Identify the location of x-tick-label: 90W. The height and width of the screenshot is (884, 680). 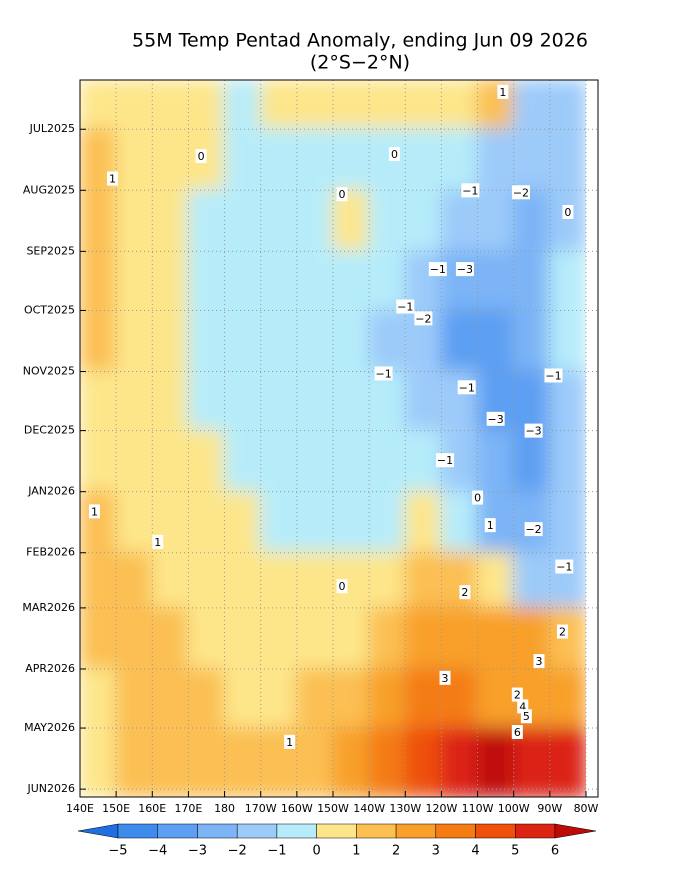
(549, 808).